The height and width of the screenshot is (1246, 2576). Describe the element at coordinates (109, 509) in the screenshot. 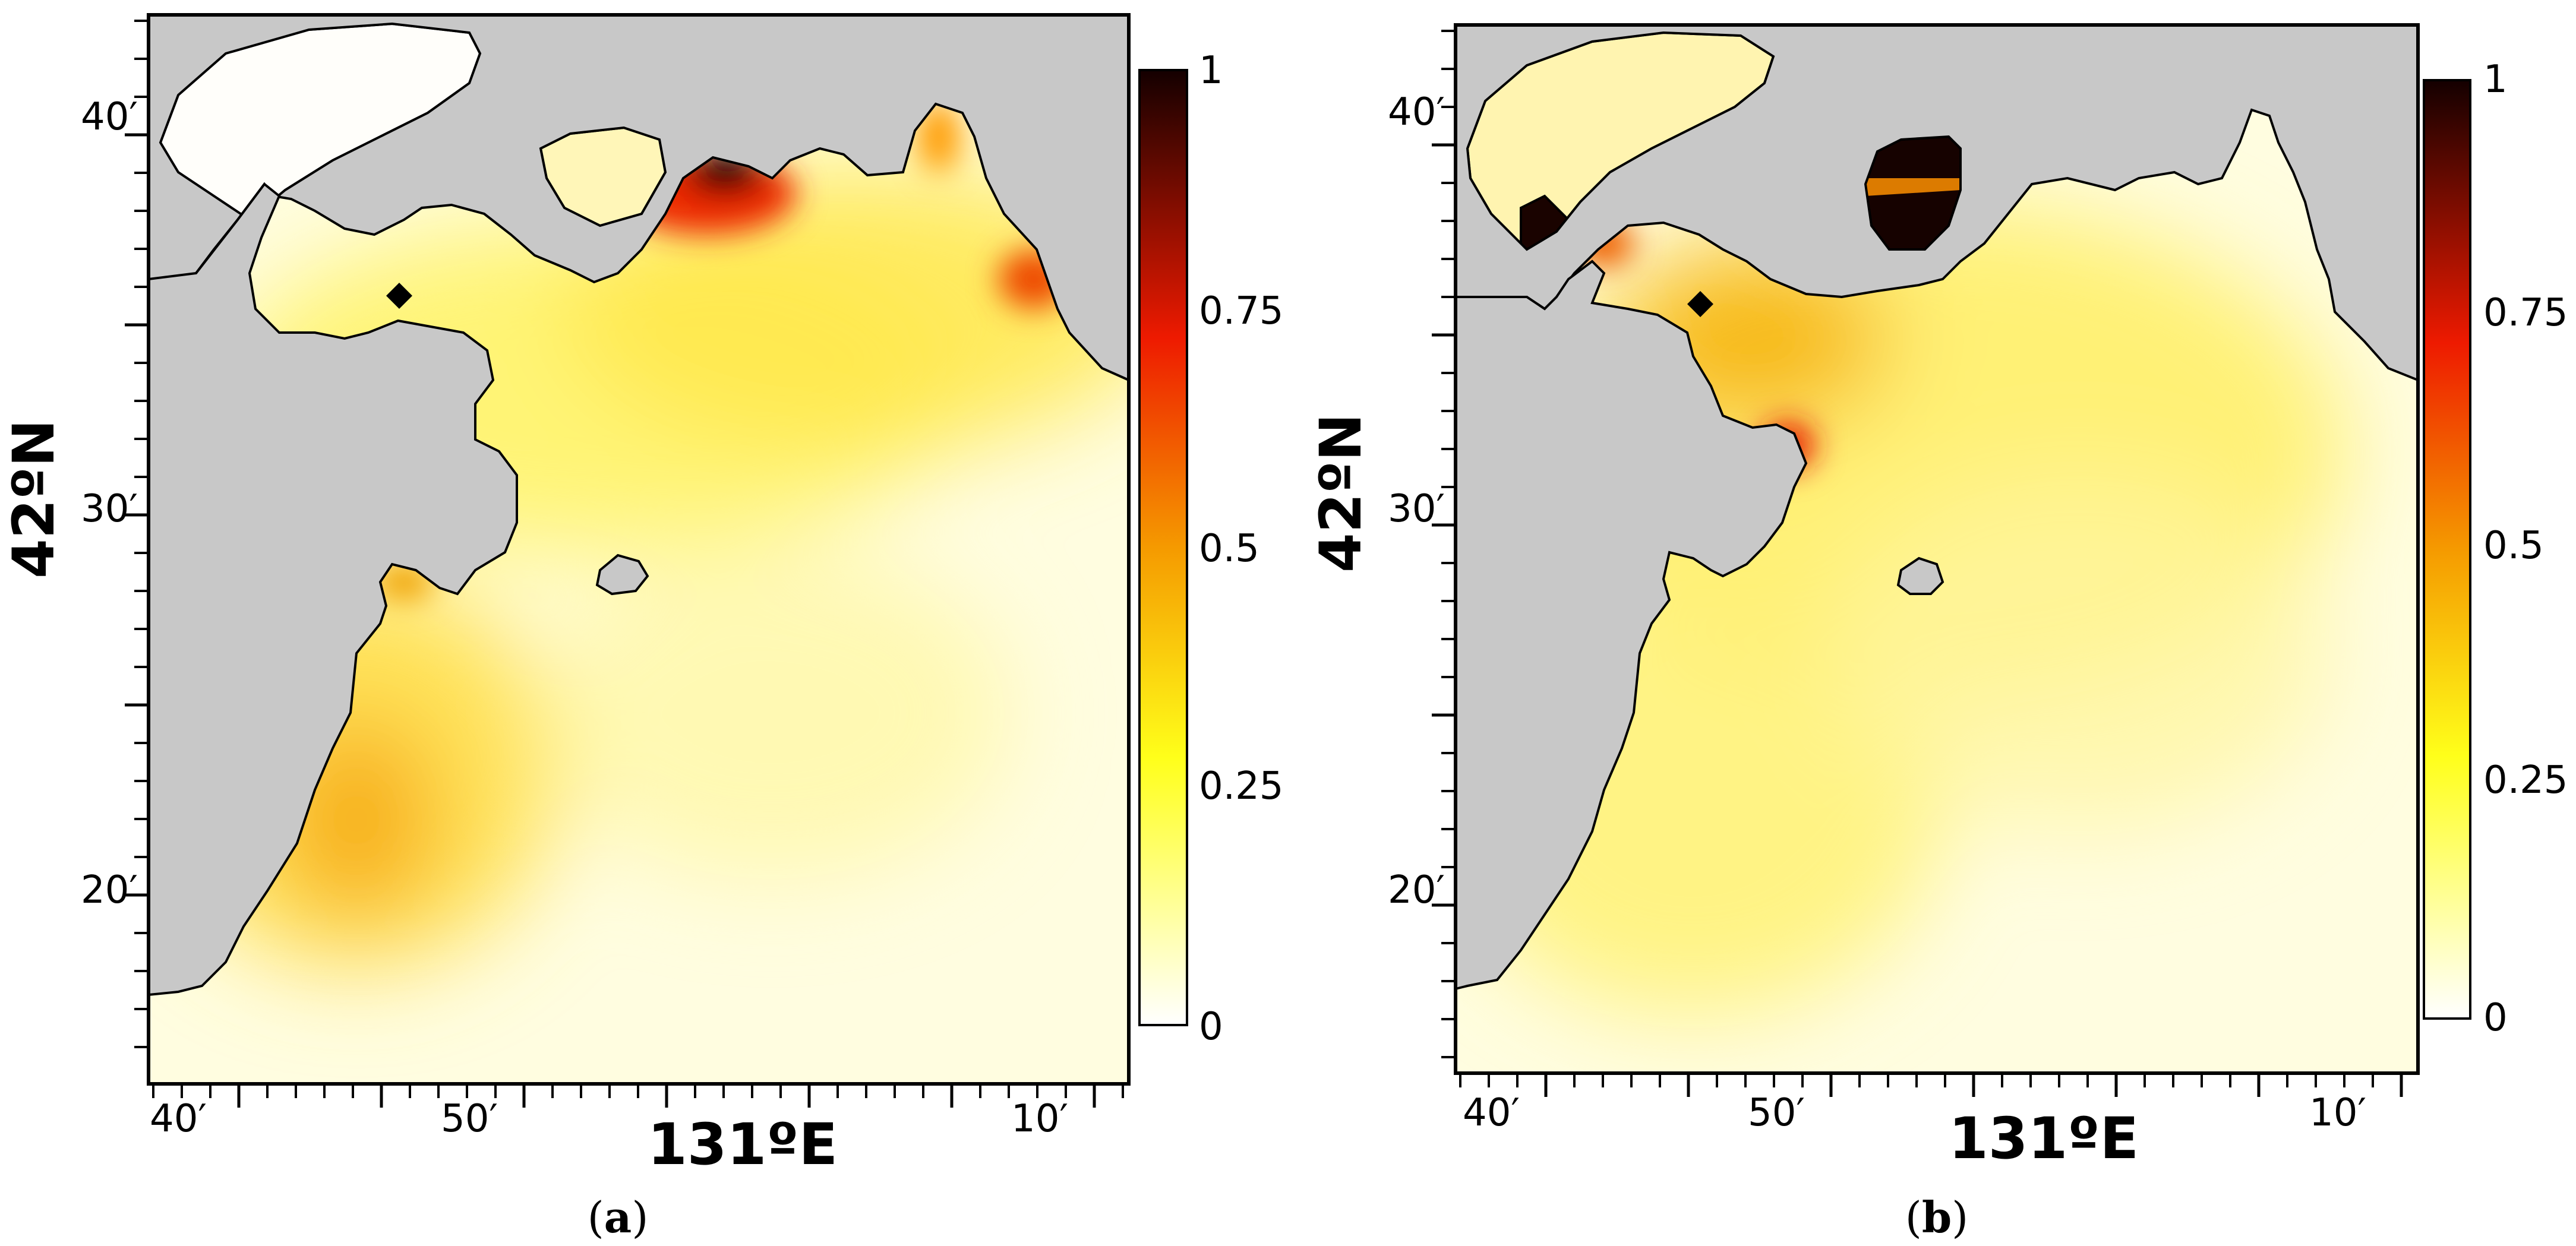

I see `y-tick-a-30: 30′` at that location.